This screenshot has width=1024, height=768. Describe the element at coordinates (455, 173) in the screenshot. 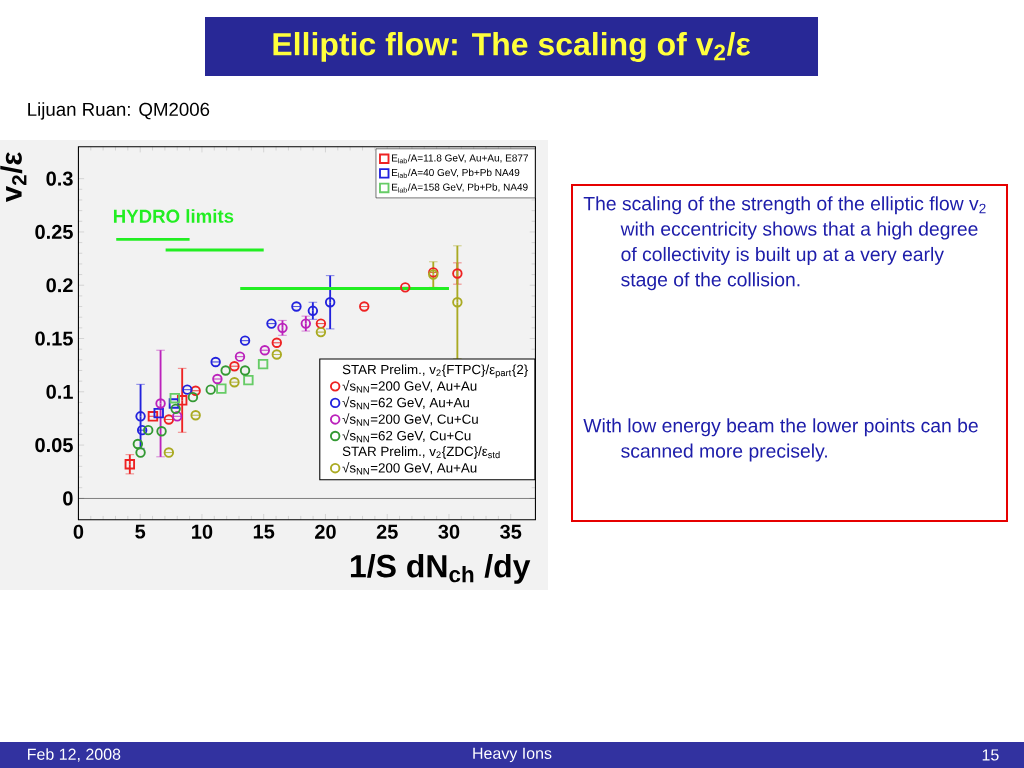

I see `legend-label: E$_{lab}$/A=40 GeV, Pb+Pb NA49` at that location.